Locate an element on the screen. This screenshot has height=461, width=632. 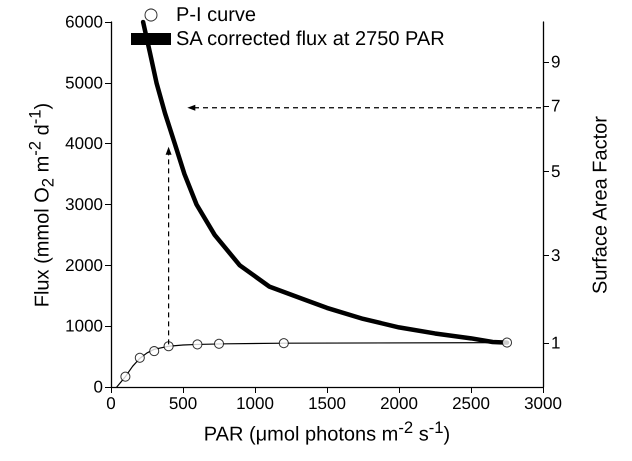
x-tick-label: 2000 is located at coordinates (399, 403).